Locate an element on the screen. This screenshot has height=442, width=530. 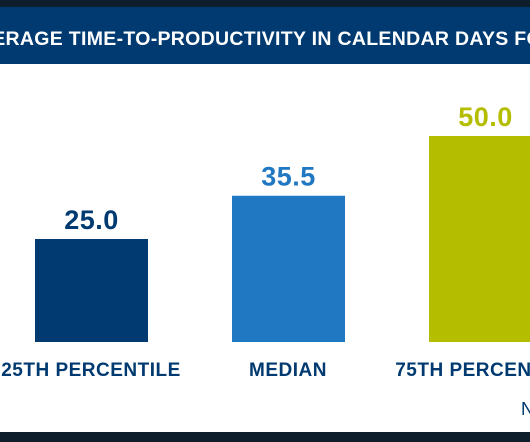
category-label-3: 75TH PERCENTILE is located at coordinates (462, 370).